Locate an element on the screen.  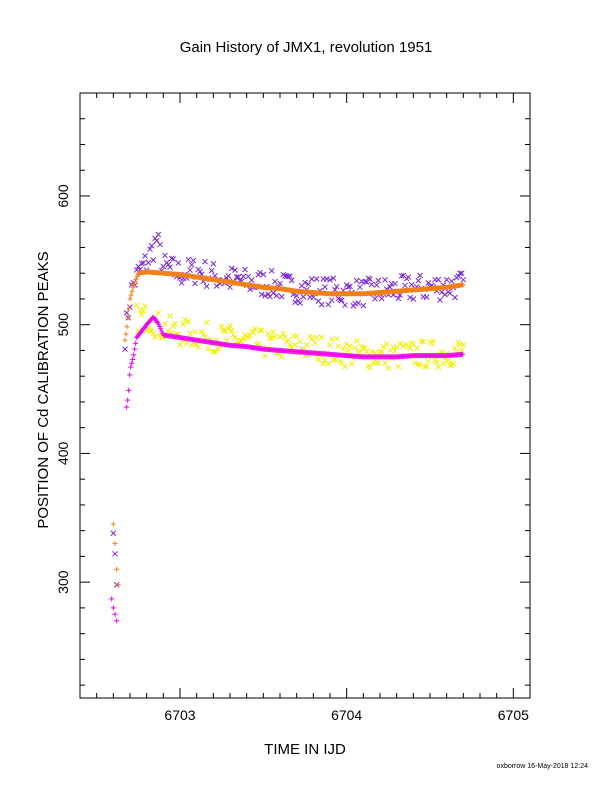
footer-credit: oxborrow 16-May-2018 12:24 is located at coordinates (543, 766).